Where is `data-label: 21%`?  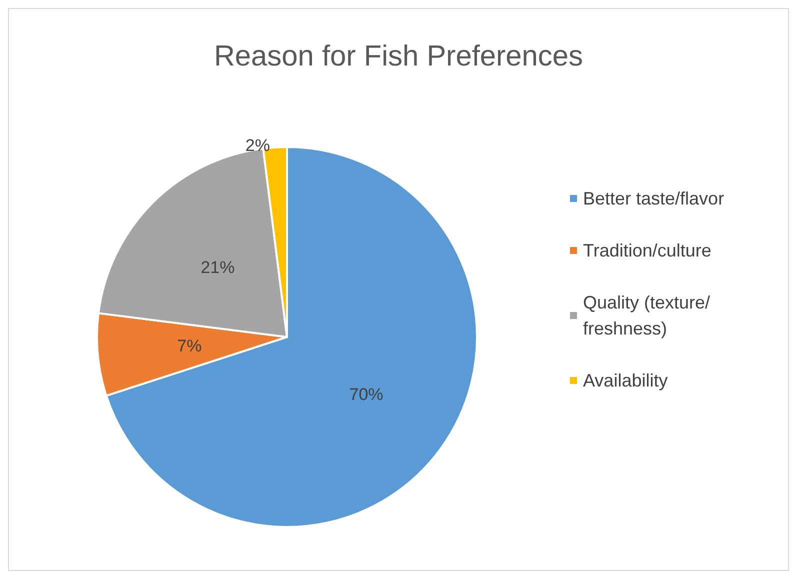
data-label: 21% is located at coordinates (217, 268).